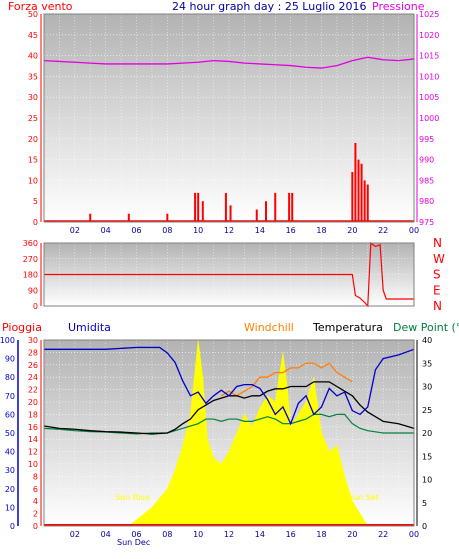 This screenshot has width=459, height=559. What do you see at coordinates (10, 359) in the screenshot?
I see `humidity-tick-label: 90` at bounding box center [10, 359].